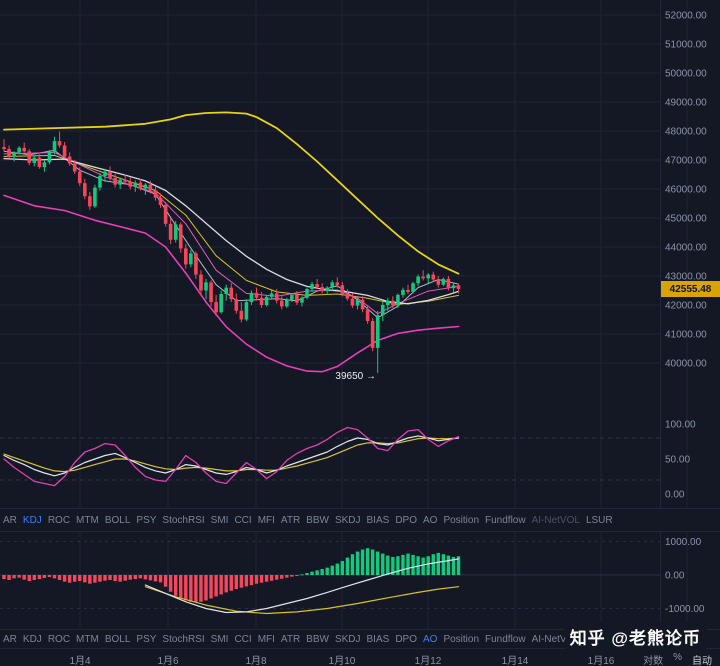  Describe the element at coordinates (601, 661) in the screenshot. I see `time-label: 1月16` at that location.